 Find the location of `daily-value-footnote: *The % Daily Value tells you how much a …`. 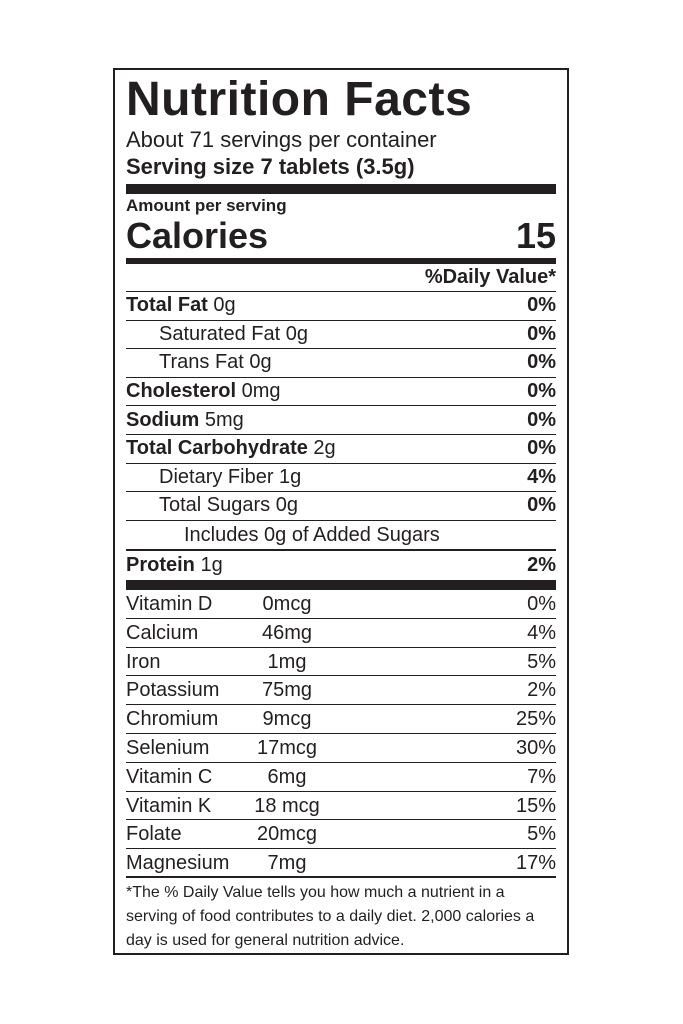

daily-value-footnote: *The % Daily Value tells you how much a … is located at coordinates (330, 916).